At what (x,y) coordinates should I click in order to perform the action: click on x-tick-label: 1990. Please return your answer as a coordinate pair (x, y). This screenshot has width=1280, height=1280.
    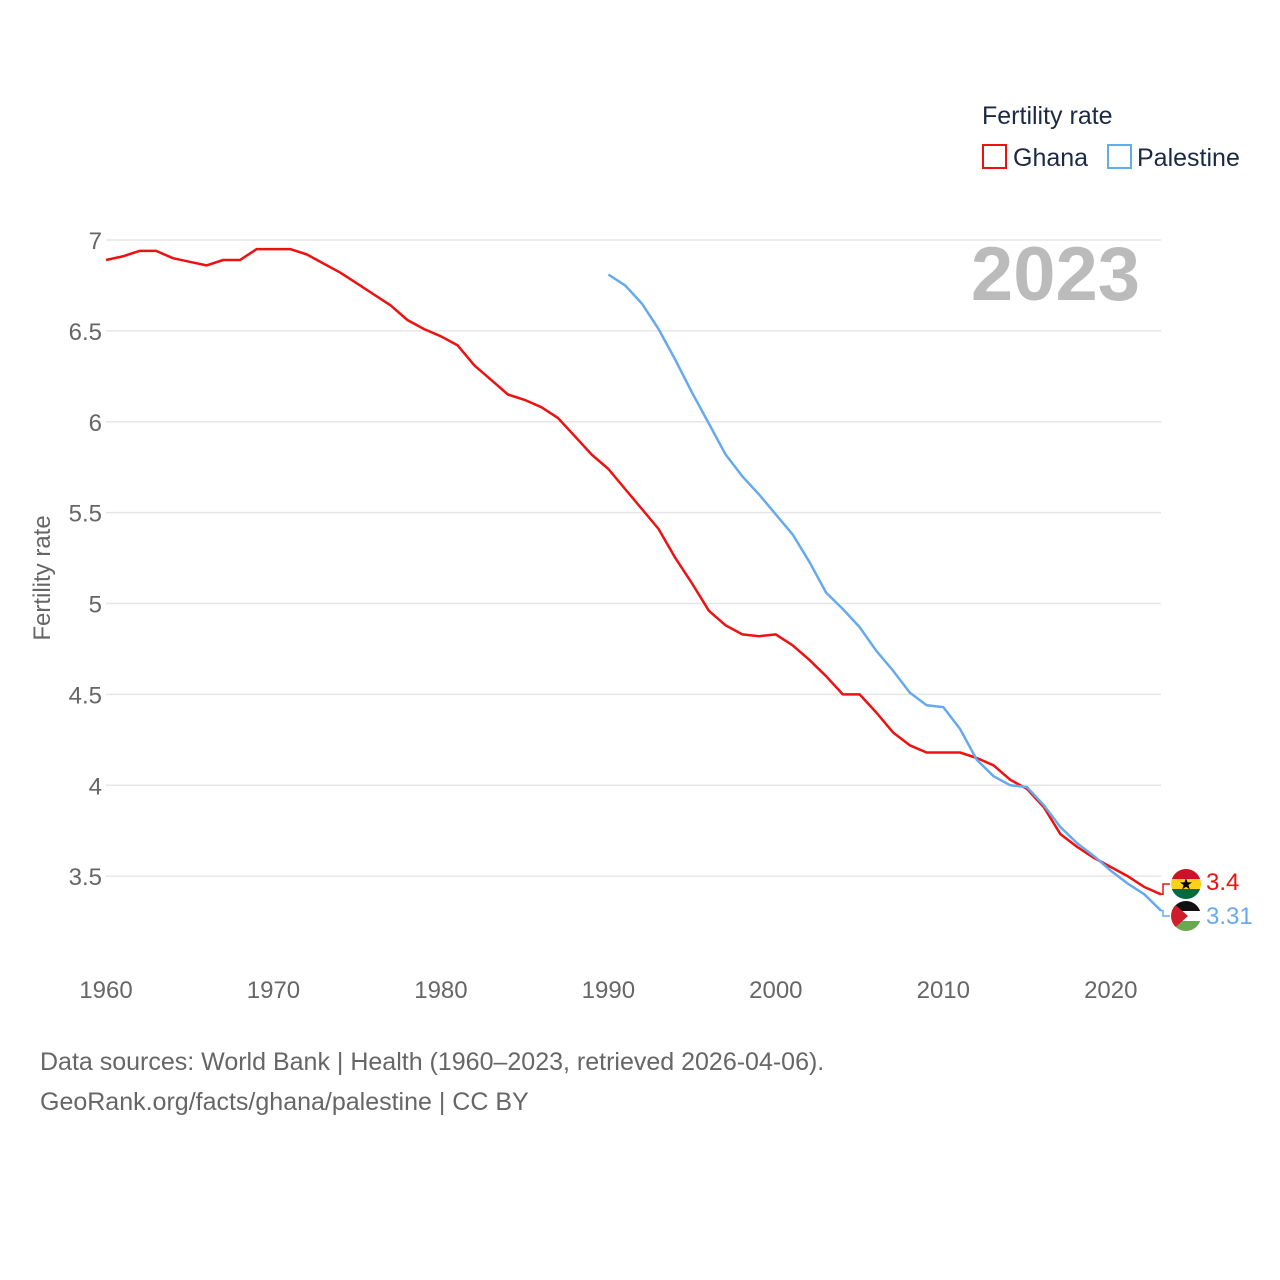
    Looking at the image, I should click on (608, 990).